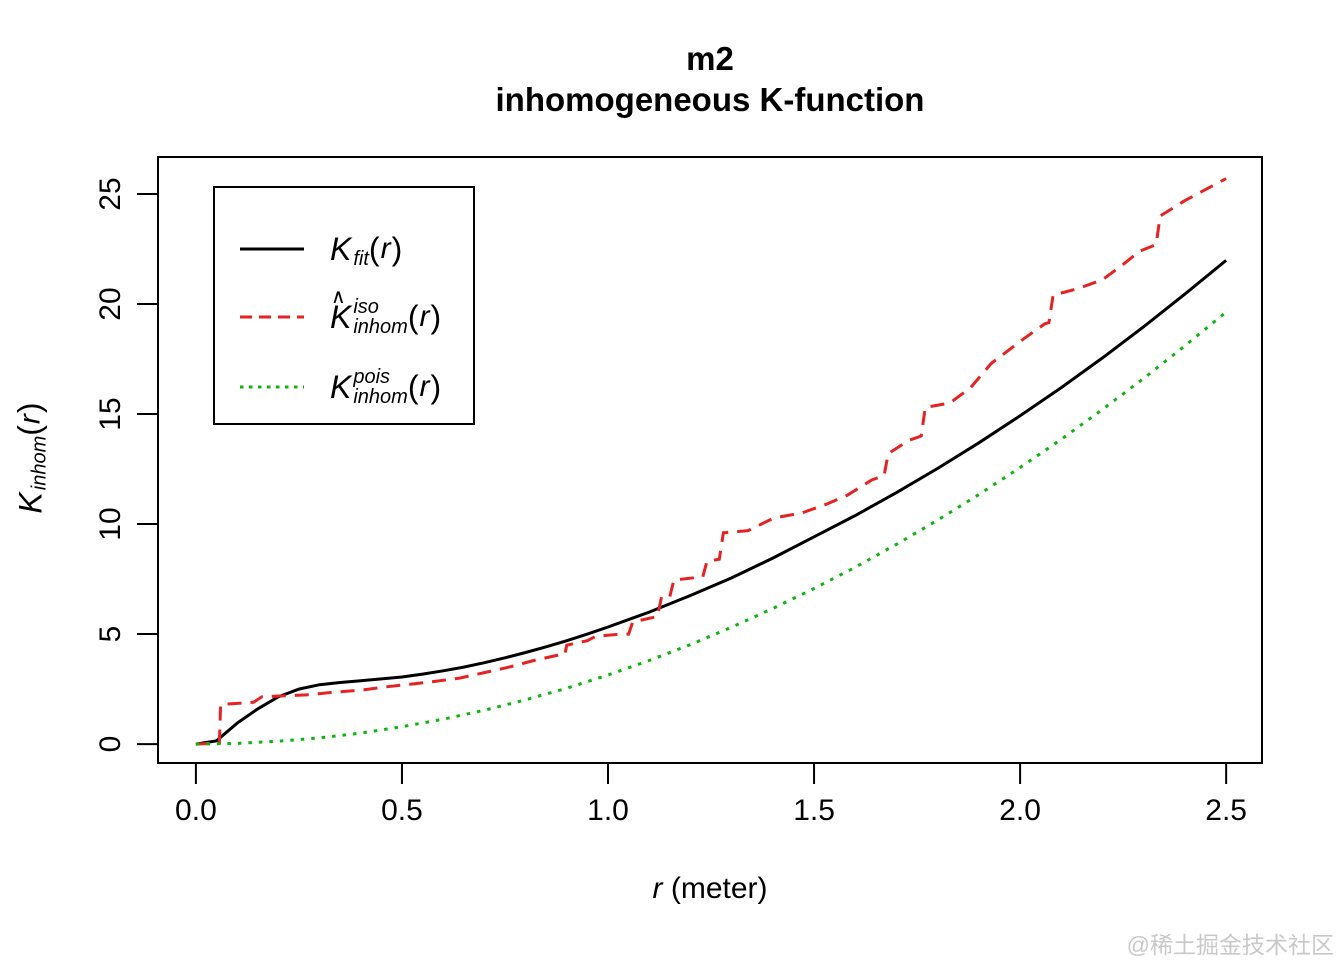  I want to click on plot-title-line1: m2, so click(710, 58).